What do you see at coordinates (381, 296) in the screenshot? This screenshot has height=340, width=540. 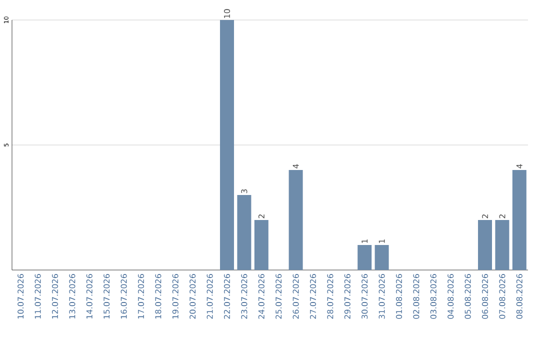 I see `x-tick-label: 31.07.2026` at bounding box center [381, 296].